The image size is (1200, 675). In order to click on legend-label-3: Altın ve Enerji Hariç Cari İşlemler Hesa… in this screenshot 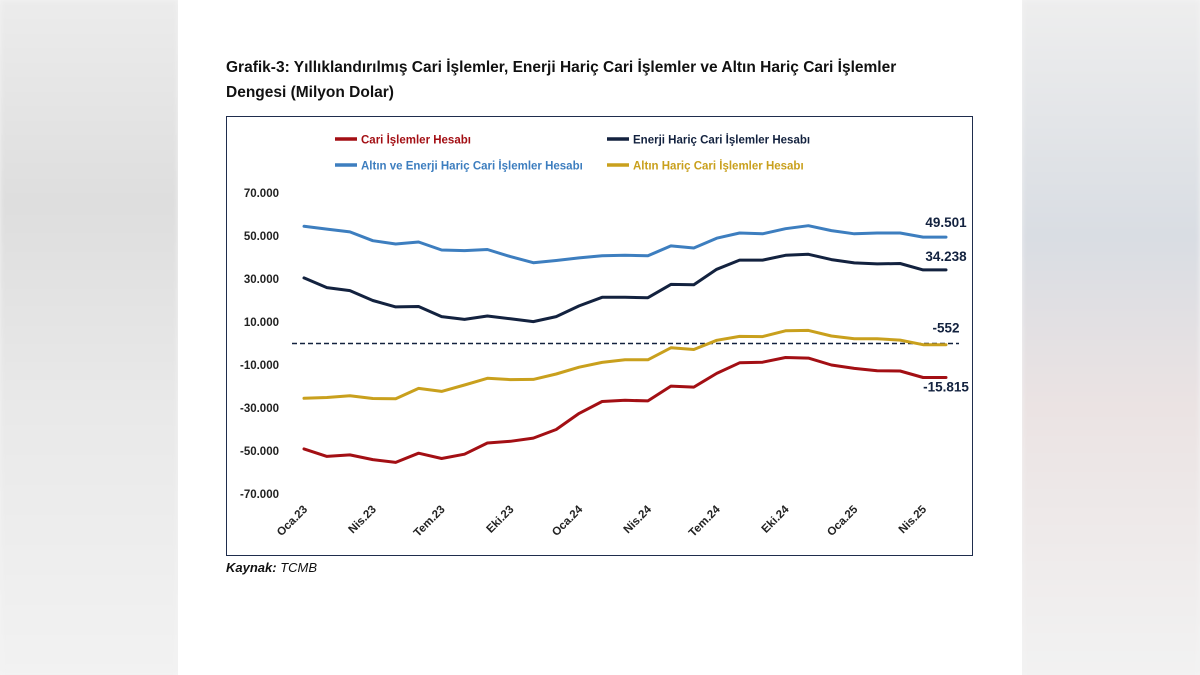, I will do `click(472, 166)`.